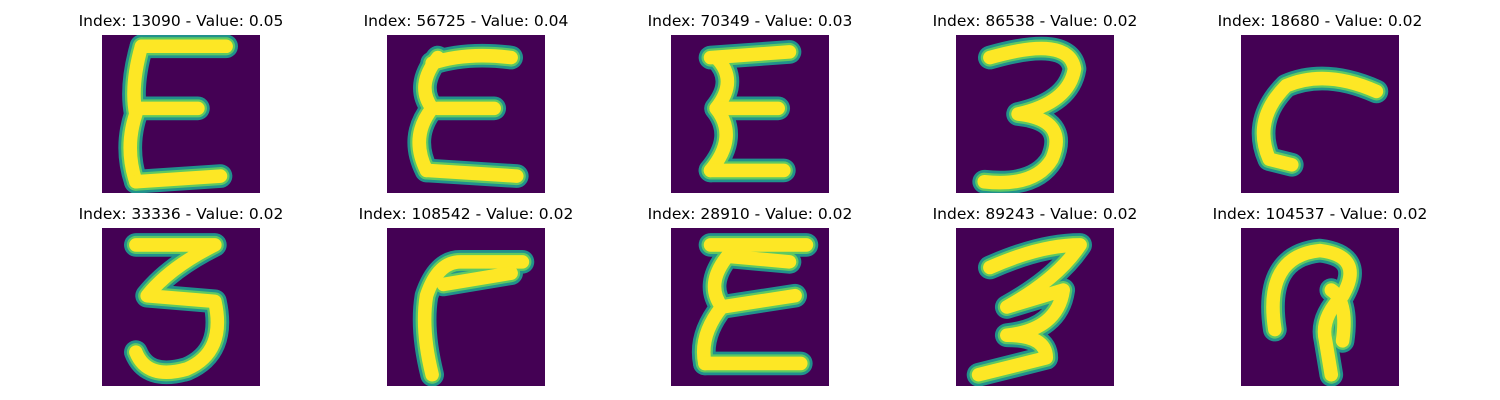  Describe the element at coordinates (1320, 214) in the screenshot. I see `panel-title: Index: 104537 - Value: 0.02` at that location.